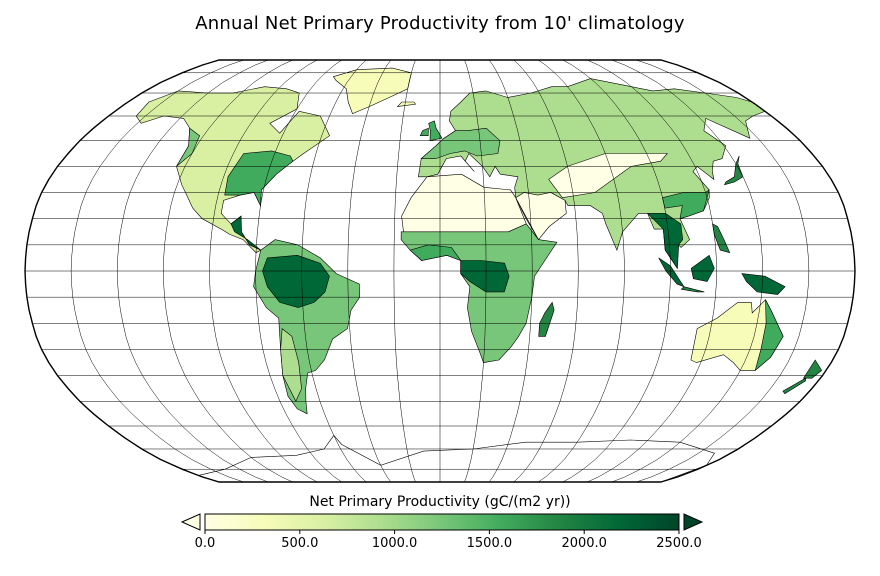 This screenshot has height=576, width=880. I want to click on colorbar-extend-min, so click(190, 522).